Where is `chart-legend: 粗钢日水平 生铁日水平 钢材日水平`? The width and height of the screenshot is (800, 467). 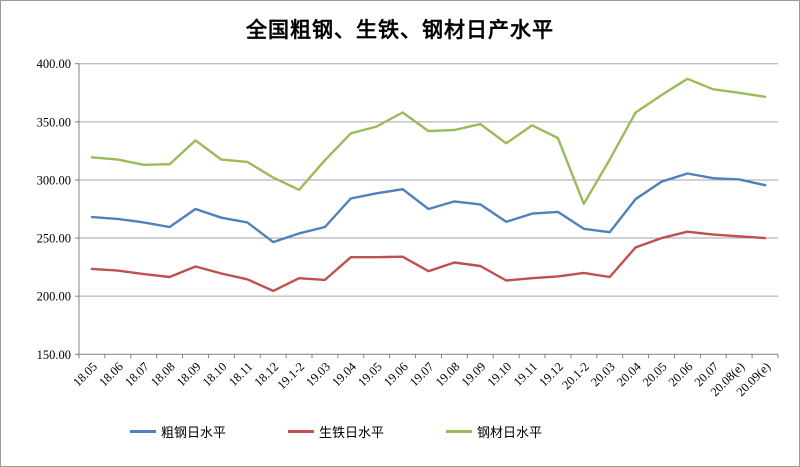
chart-legend: 粗钢日水平 生铁日水平 钢材日水平 is located at coordinates (336, 431).